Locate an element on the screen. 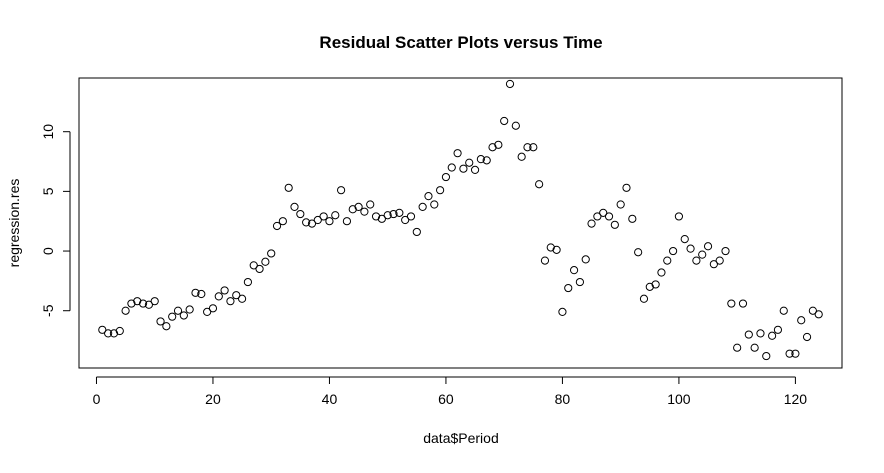  x-tick-label: 120 is located at coordinates (796, 399).